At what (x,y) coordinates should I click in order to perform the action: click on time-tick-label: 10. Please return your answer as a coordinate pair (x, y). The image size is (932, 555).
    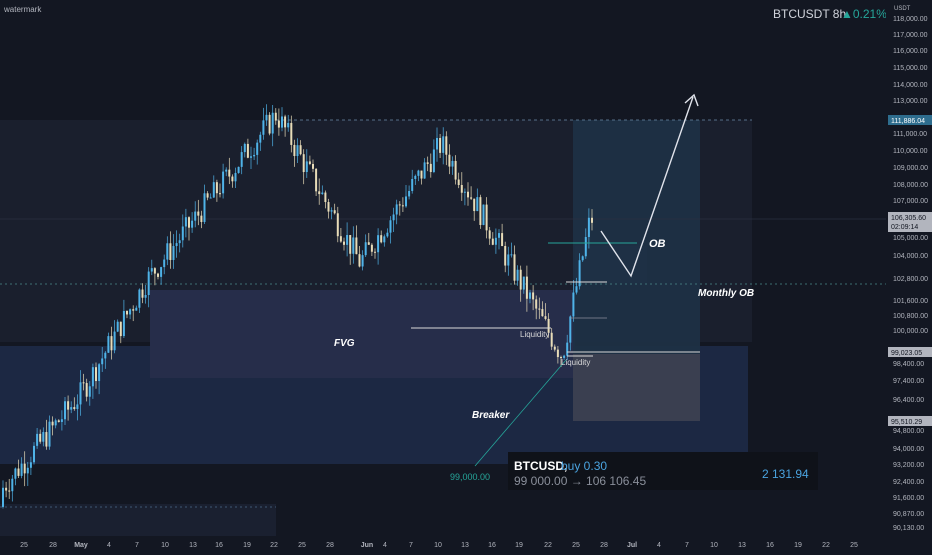
    Looking at the image, I should click on (714, 545).